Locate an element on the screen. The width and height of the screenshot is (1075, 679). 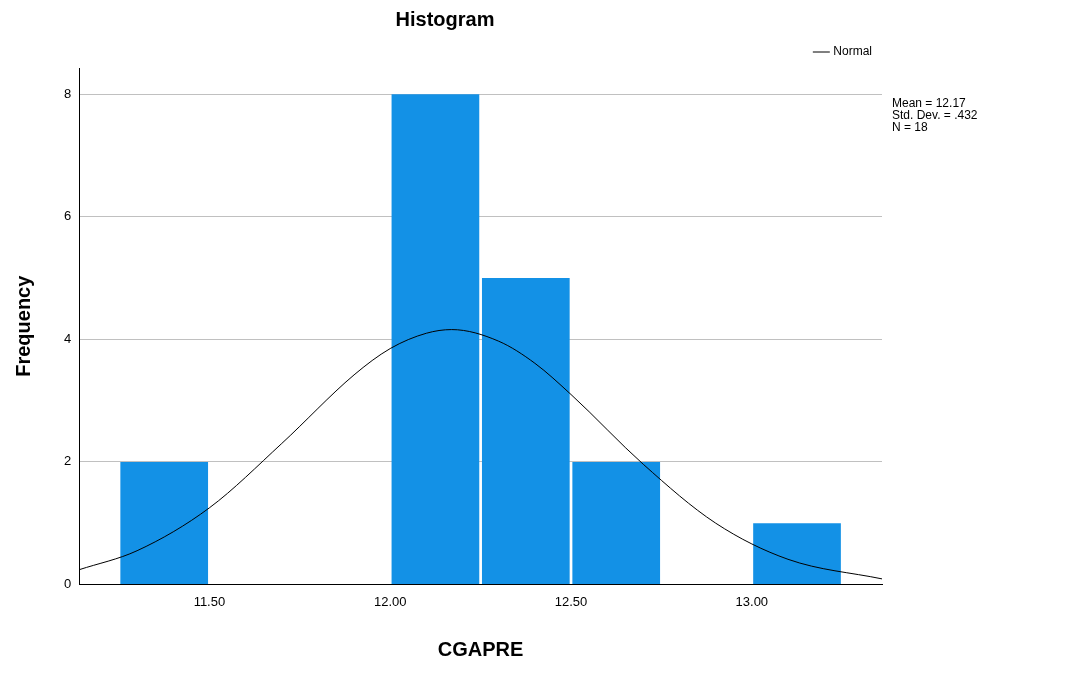
chart-title: Histogram is located at coordinates (445, 18).